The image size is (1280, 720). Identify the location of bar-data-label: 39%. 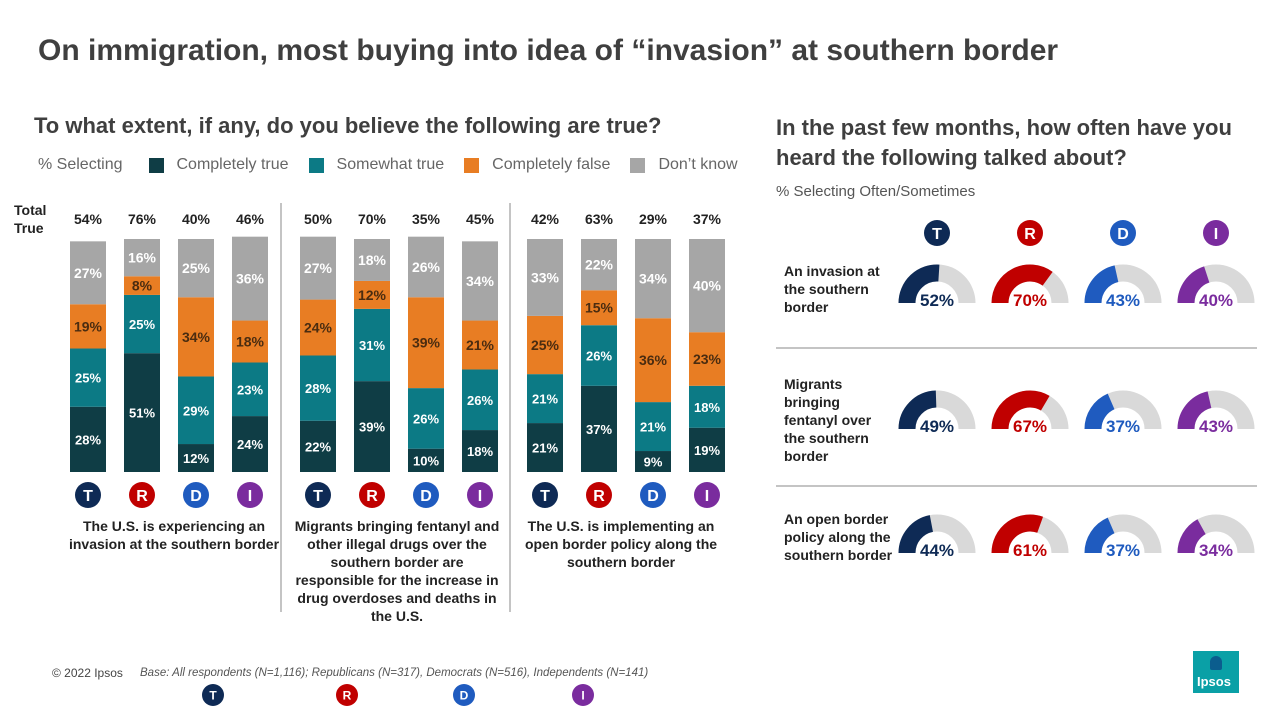
(372, 427).